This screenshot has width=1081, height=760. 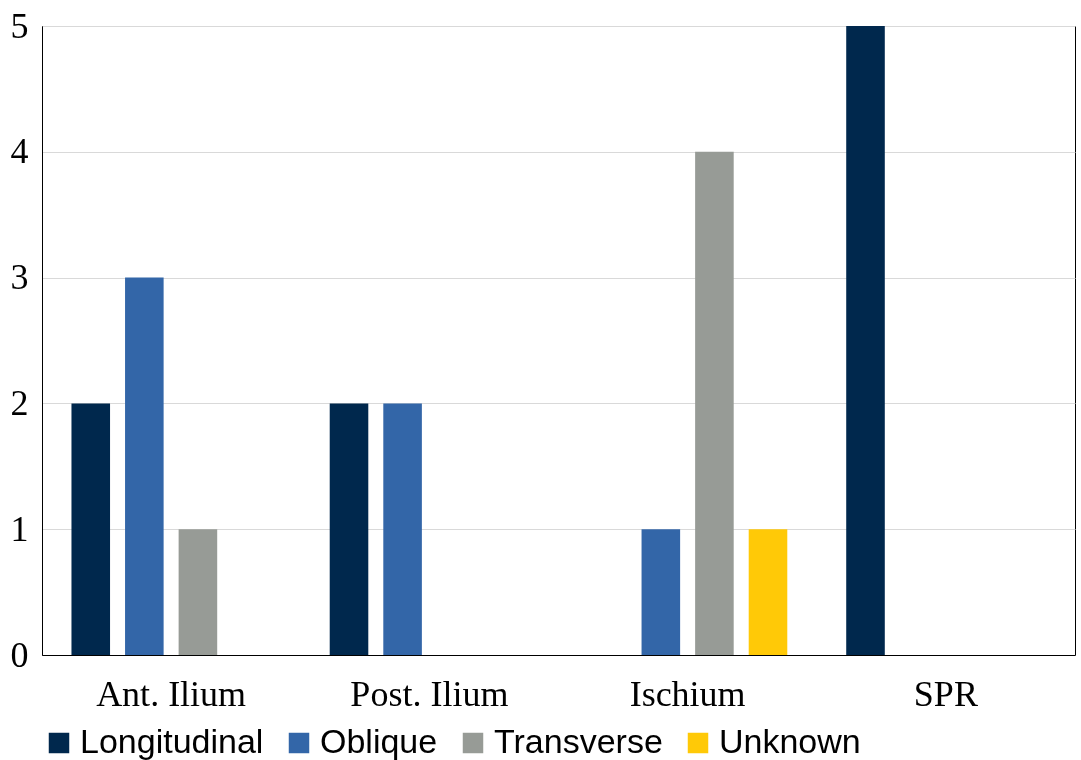 I want to click on y-tick-label: 5, so click(x=19, y=25).